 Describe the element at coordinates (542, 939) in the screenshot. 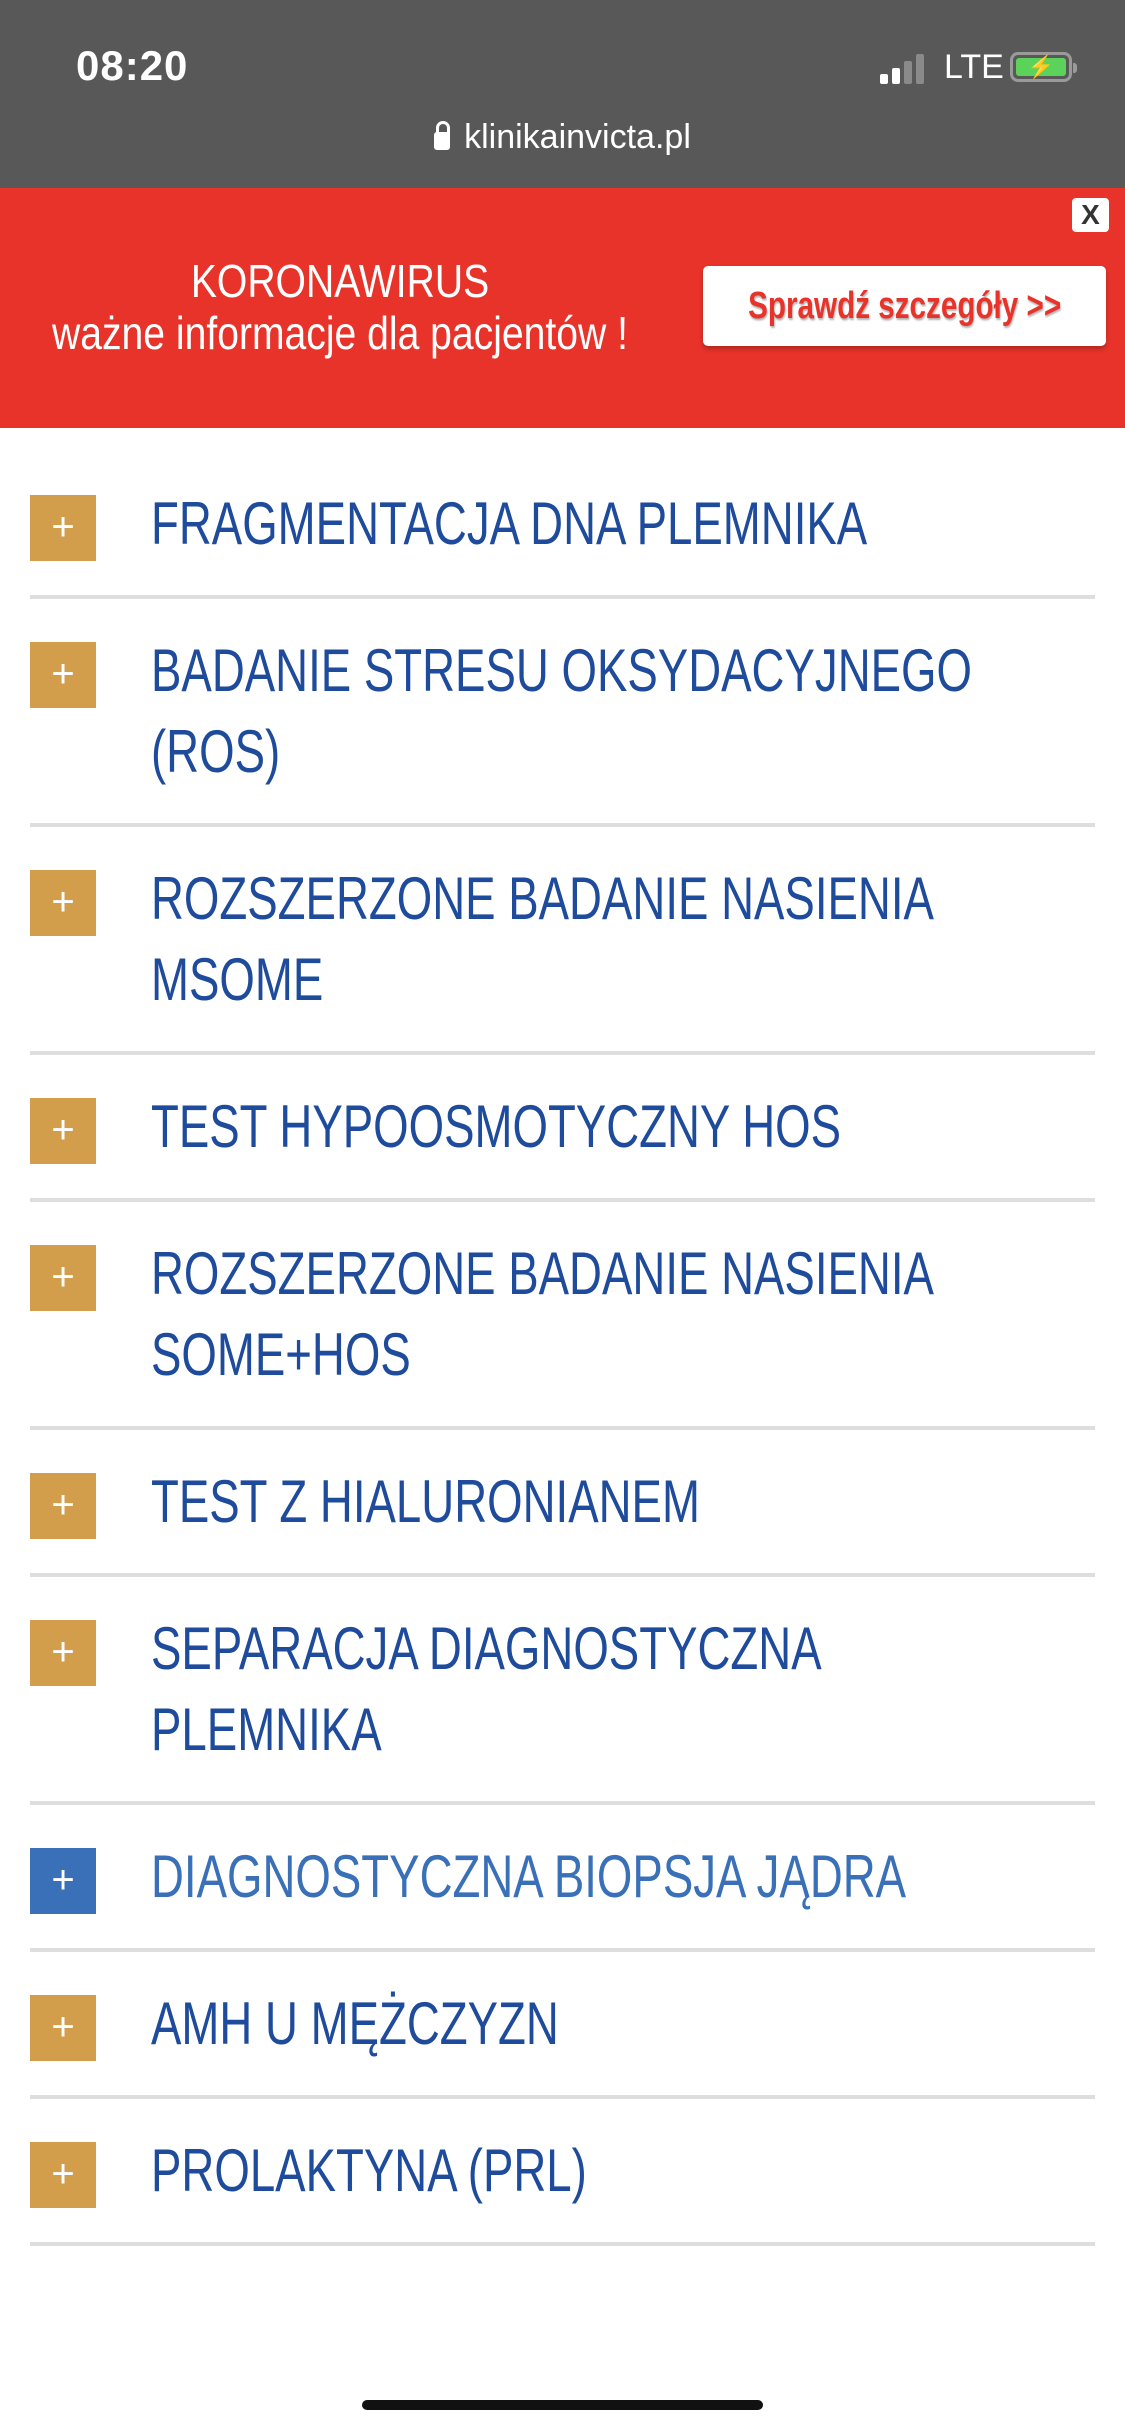

I see `accordion-item-label: ROZSZERZONE BADANIE NASIENIA MSOME` at that location.